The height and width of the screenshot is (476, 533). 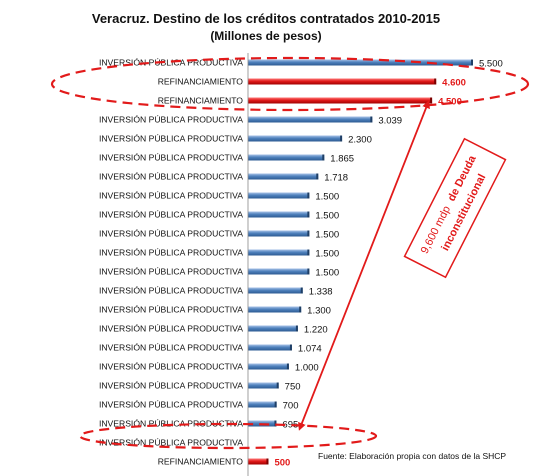 What do you see at coordinates (390, 121) in the screenshot?
I see `value-label: 3.039` at bounding box center [390, 121].